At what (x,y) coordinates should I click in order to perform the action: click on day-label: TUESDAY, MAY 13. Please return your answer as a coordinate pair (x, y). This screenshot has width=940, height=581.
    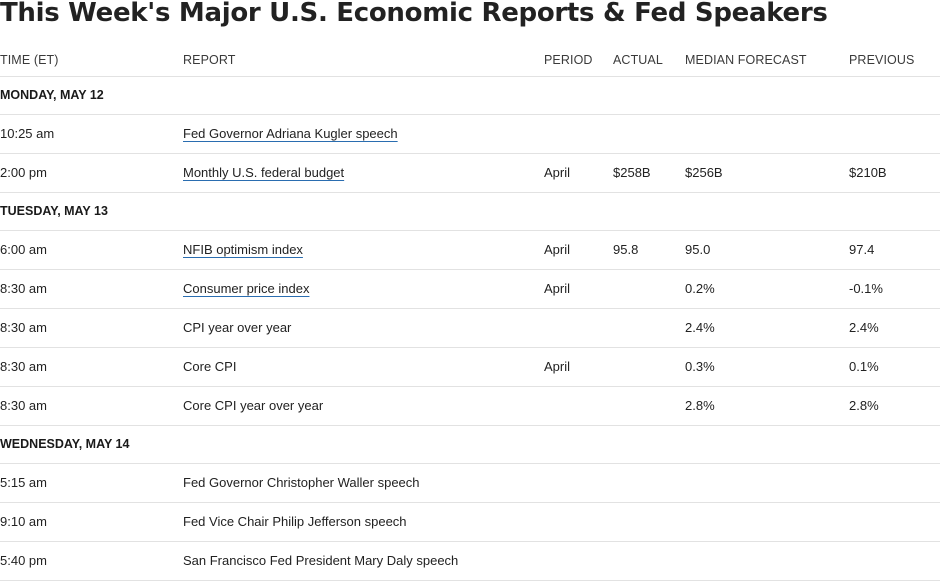
    Looking at the image, I should click on (54, 211).